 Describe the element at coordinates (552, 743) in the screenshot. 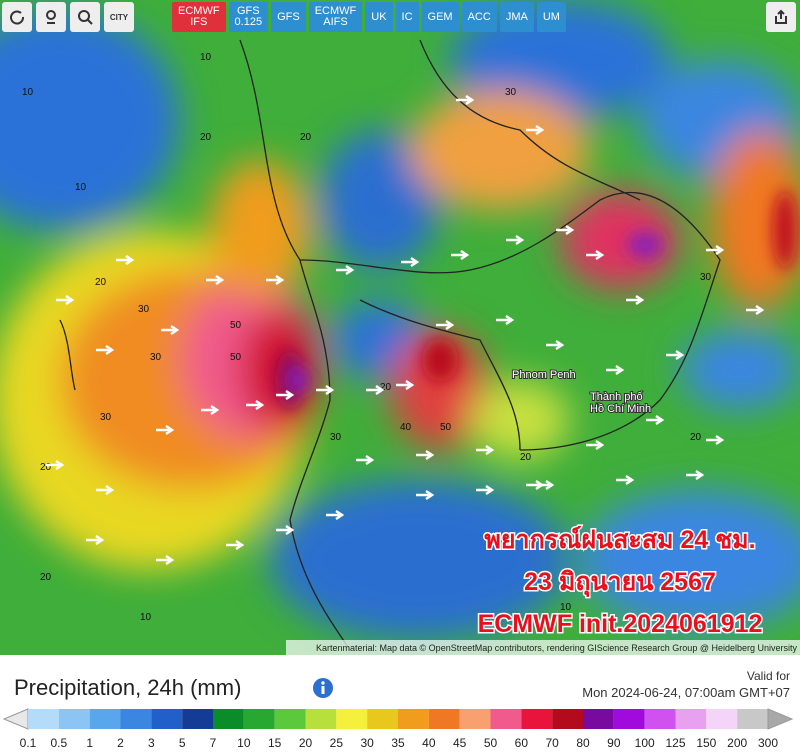

I see `scale-label: 70` at that location.